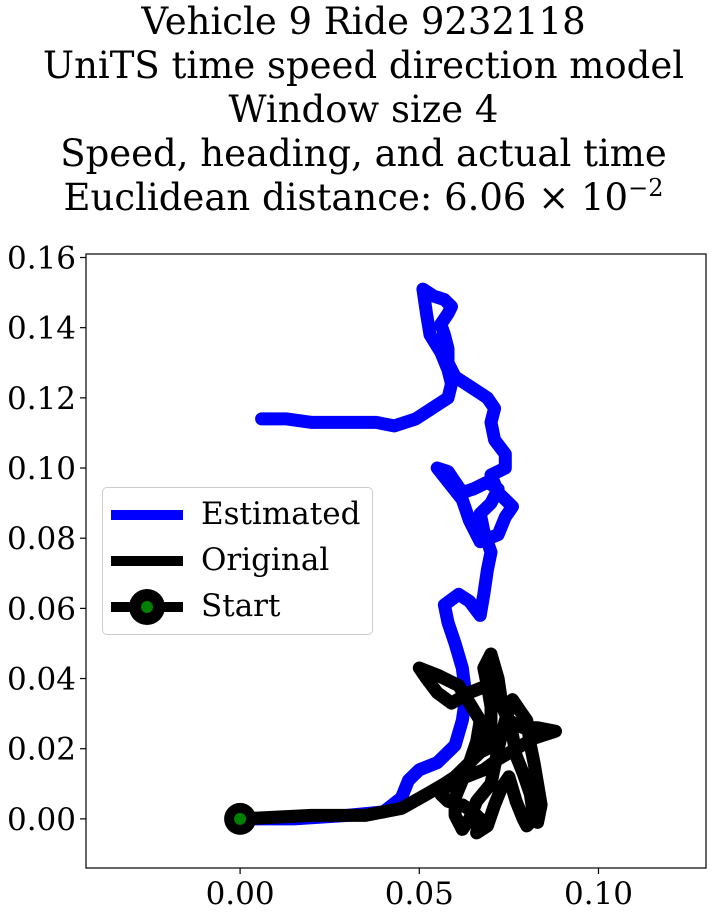 Image resolution: width=727 pixels, height=916 pixels. What do you see at coordinates (241, 606) in the screenshot?
I see `legend-label-start: Start` at bounding box center [241, 606].